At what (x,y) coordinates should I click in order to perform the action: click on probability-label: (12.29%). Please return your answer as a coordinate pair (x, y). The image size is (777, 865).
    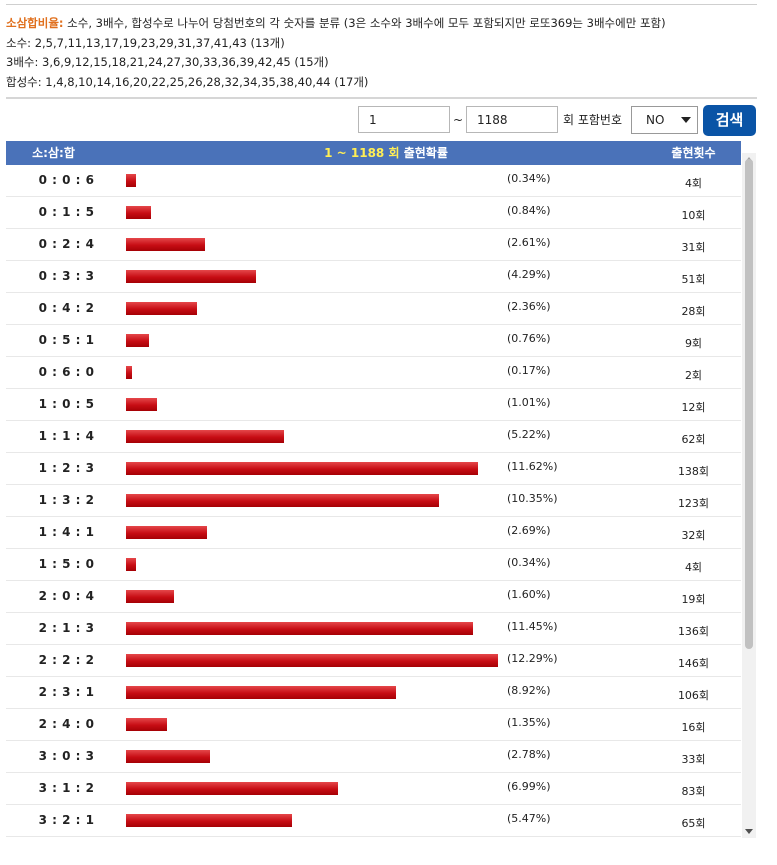
    Looking at the image, I should click on (532, 658).